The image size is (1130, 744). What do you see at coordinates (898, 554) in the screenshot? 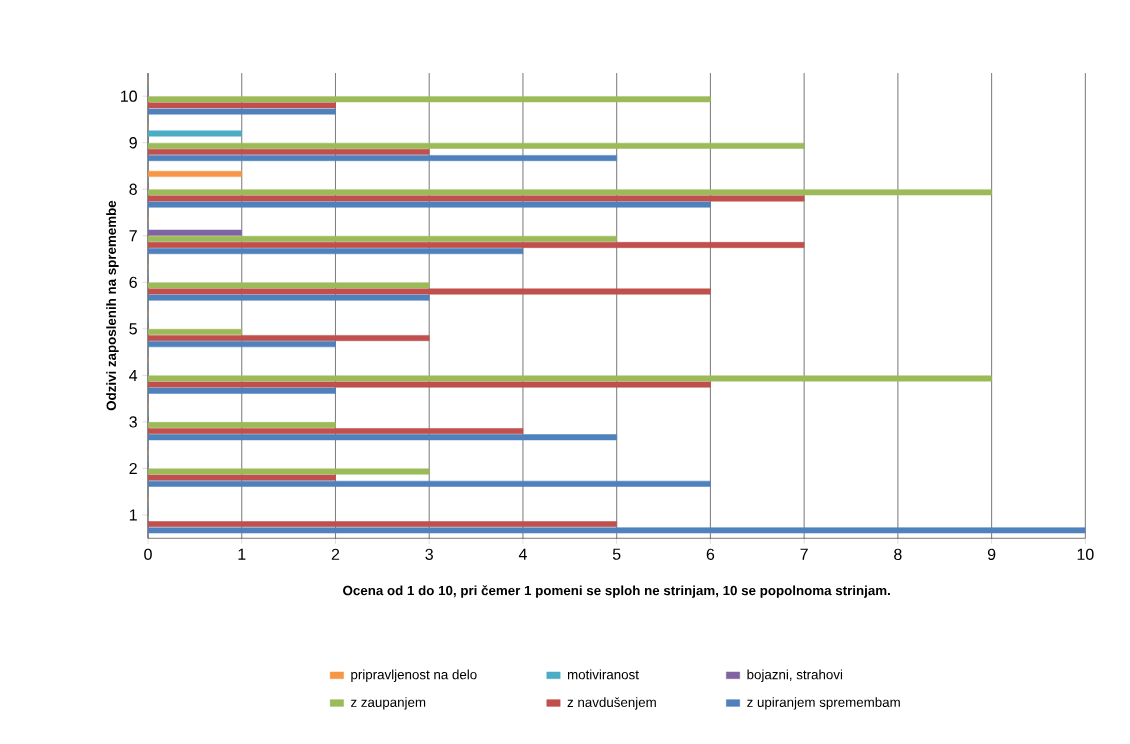
I see `x-tick-label: 8` at bounding box center [898, 554].